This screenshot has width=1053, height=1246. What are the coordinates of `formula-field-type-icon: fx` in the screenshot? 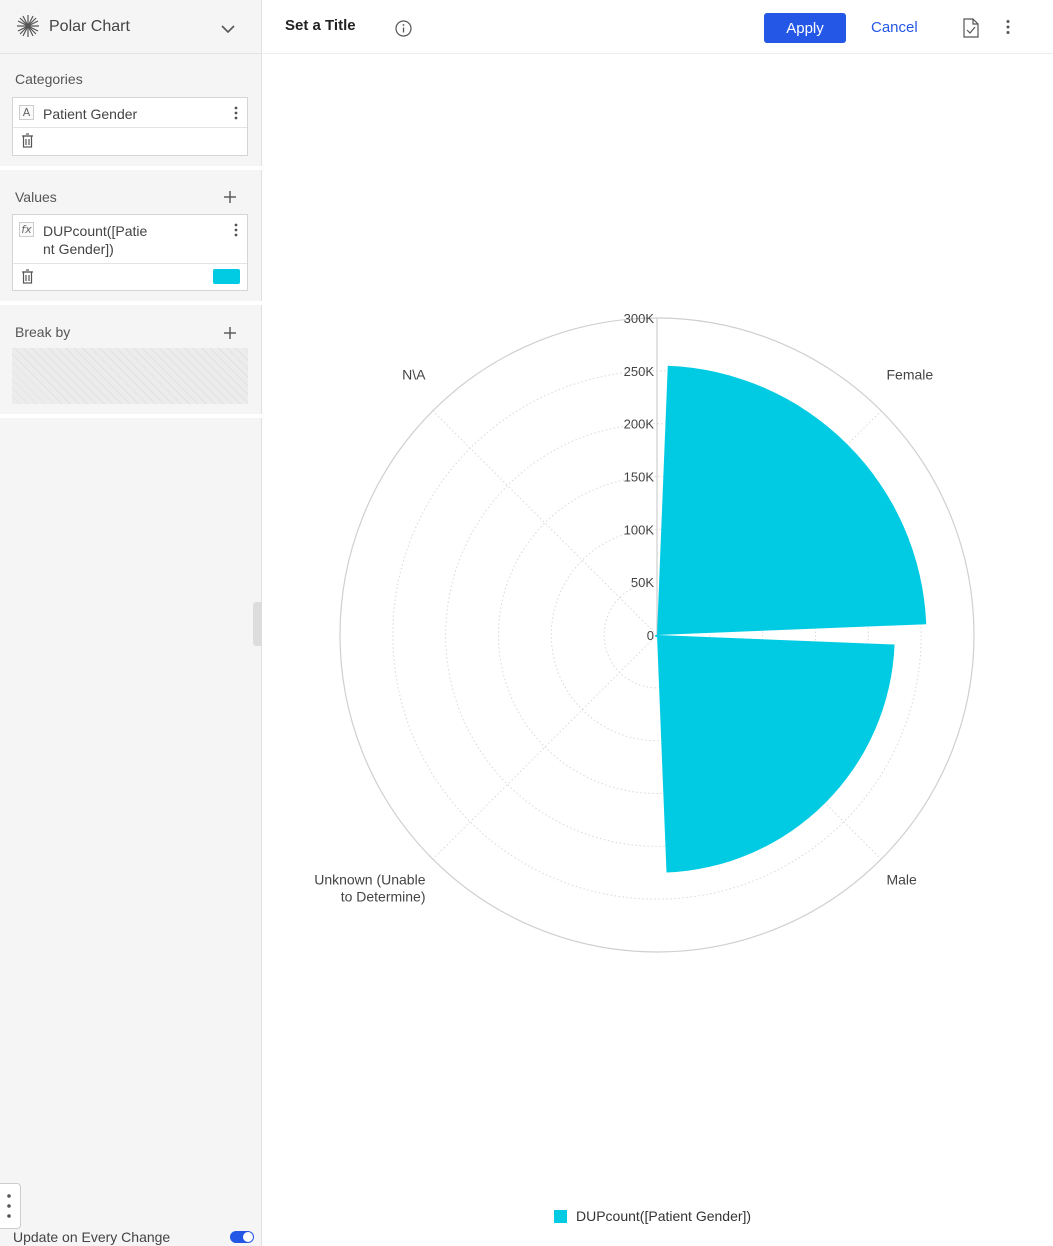 It's located at (26, 229).